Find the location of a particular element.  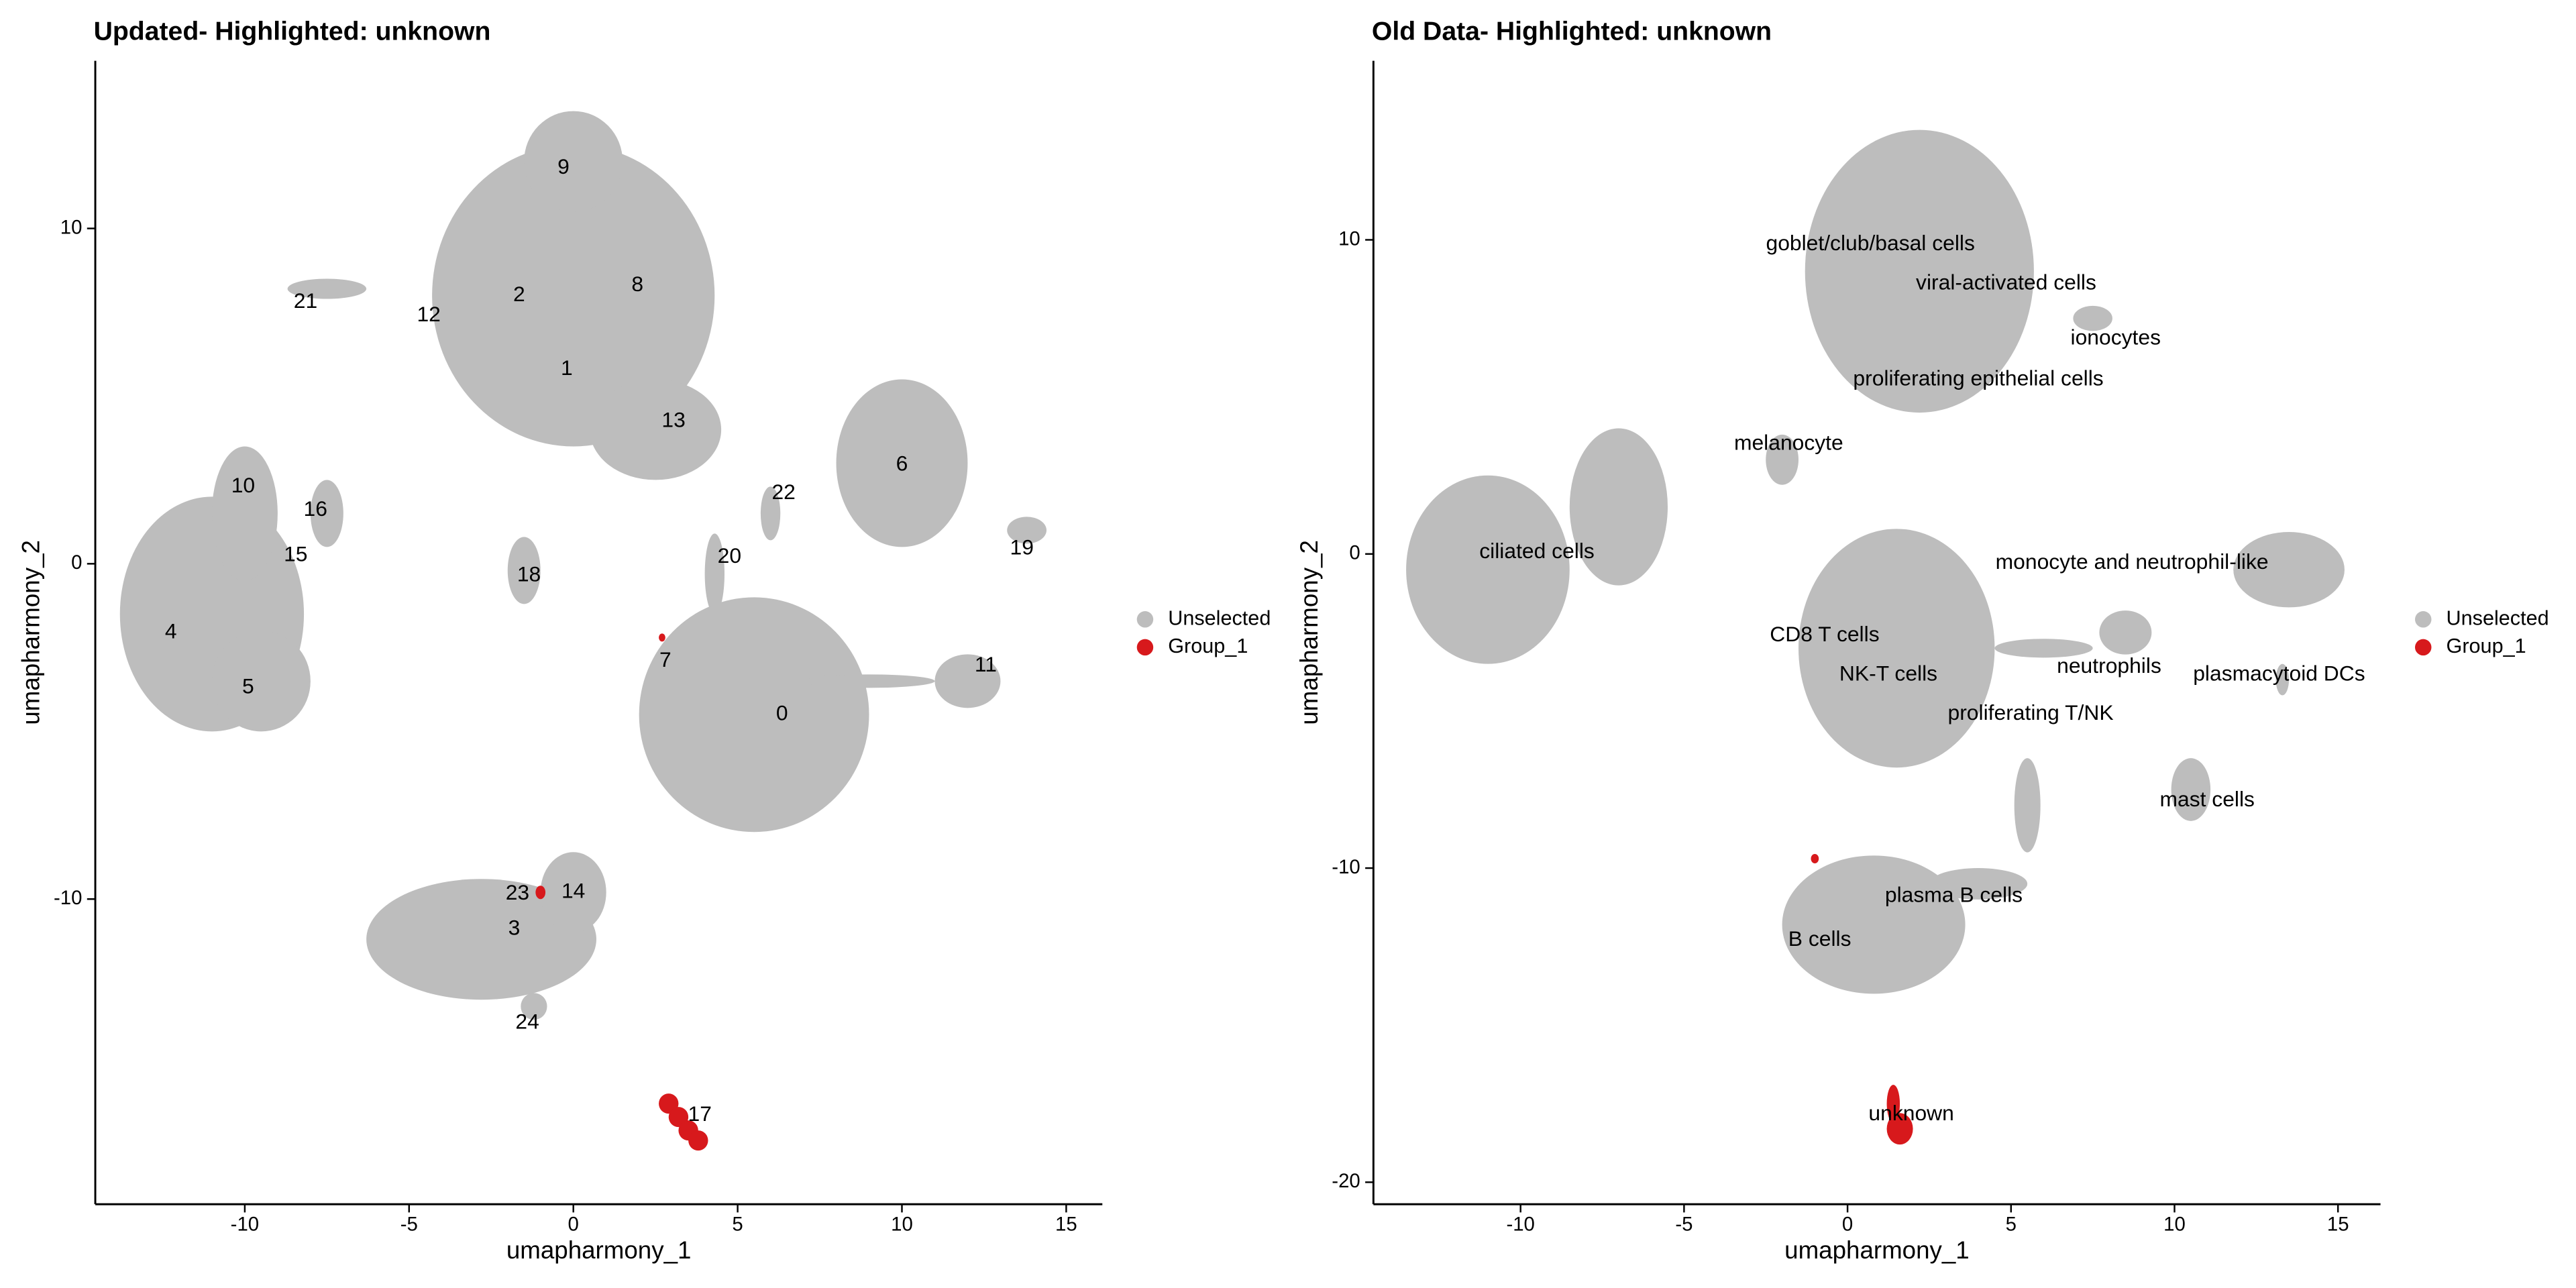

cluster-label: 4 is located at coordinates (171, 631).